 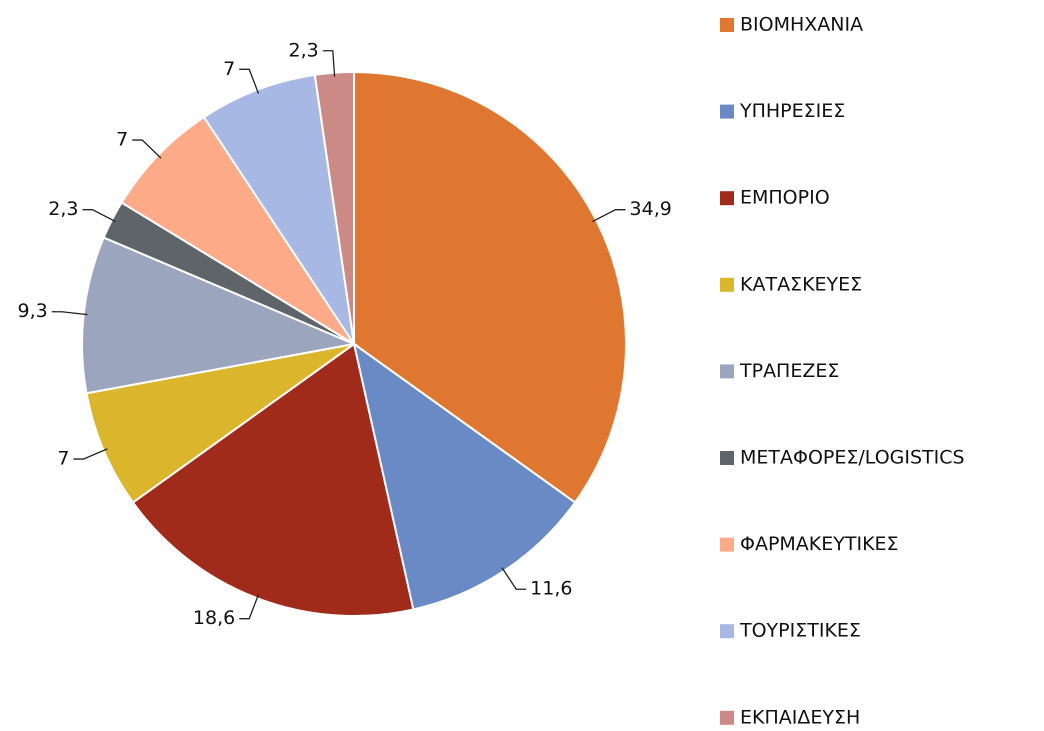 I want to click on legend-label: ΒΙΟΜΗΧΑΝΙΑ, so click(x=801, y=25).